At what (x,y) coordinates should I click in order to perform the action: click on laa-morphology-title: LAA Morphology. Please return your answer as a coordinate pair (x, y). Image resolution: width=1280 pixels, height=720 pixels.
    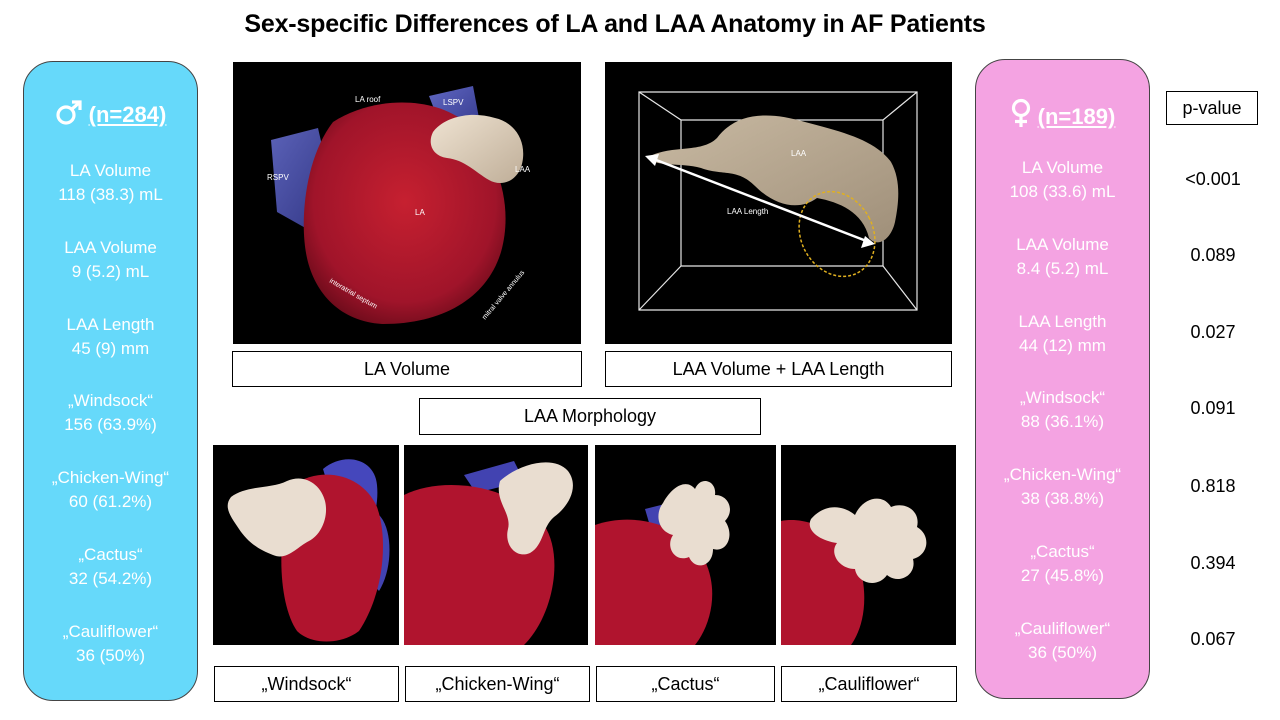
    Looking at the image, I should click on (590, 416).